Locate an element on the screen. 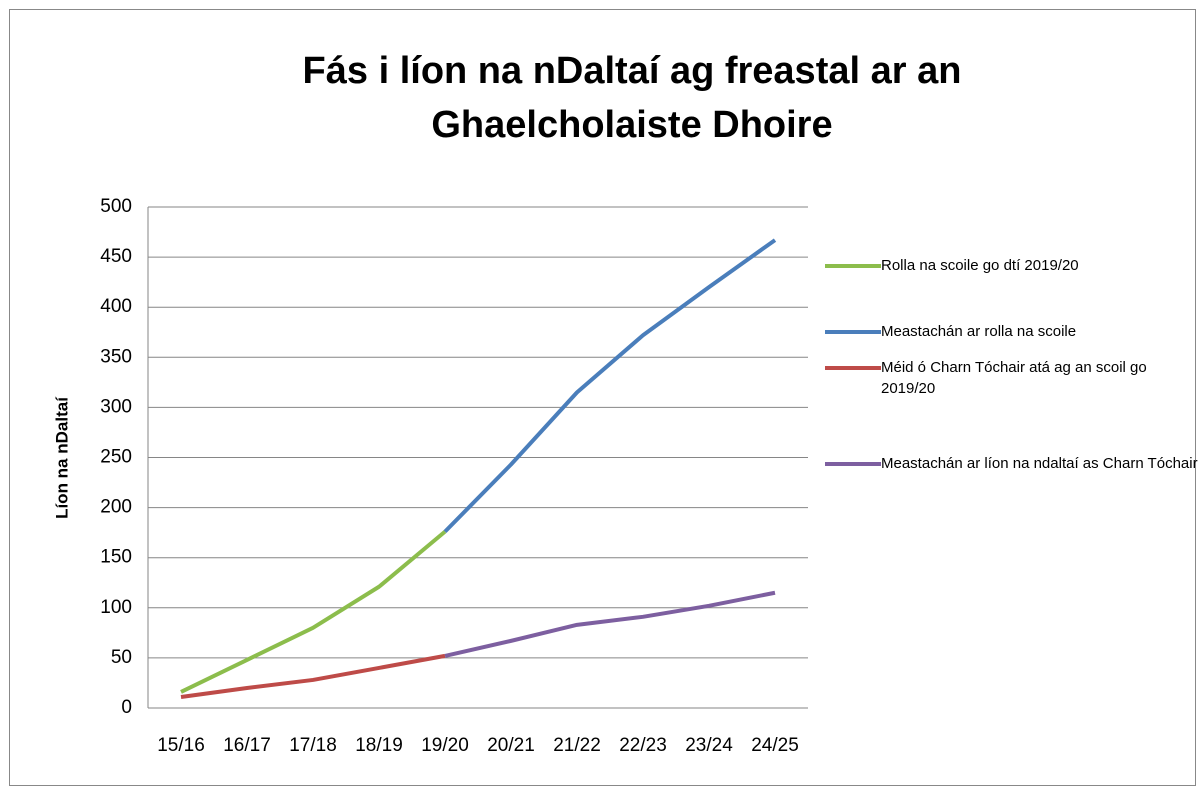 The width and height of the screenshot is (1203, 791). x-tick-label: 24/25 is located at coordinates (775, 745).